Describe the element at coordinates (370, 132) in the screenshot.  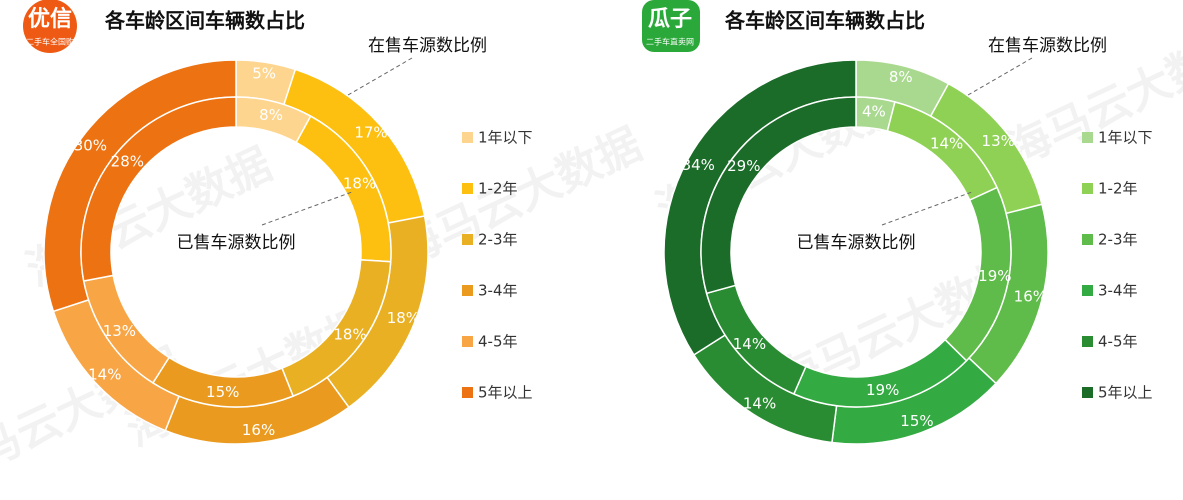
I see `data-label: 17%` at that location.